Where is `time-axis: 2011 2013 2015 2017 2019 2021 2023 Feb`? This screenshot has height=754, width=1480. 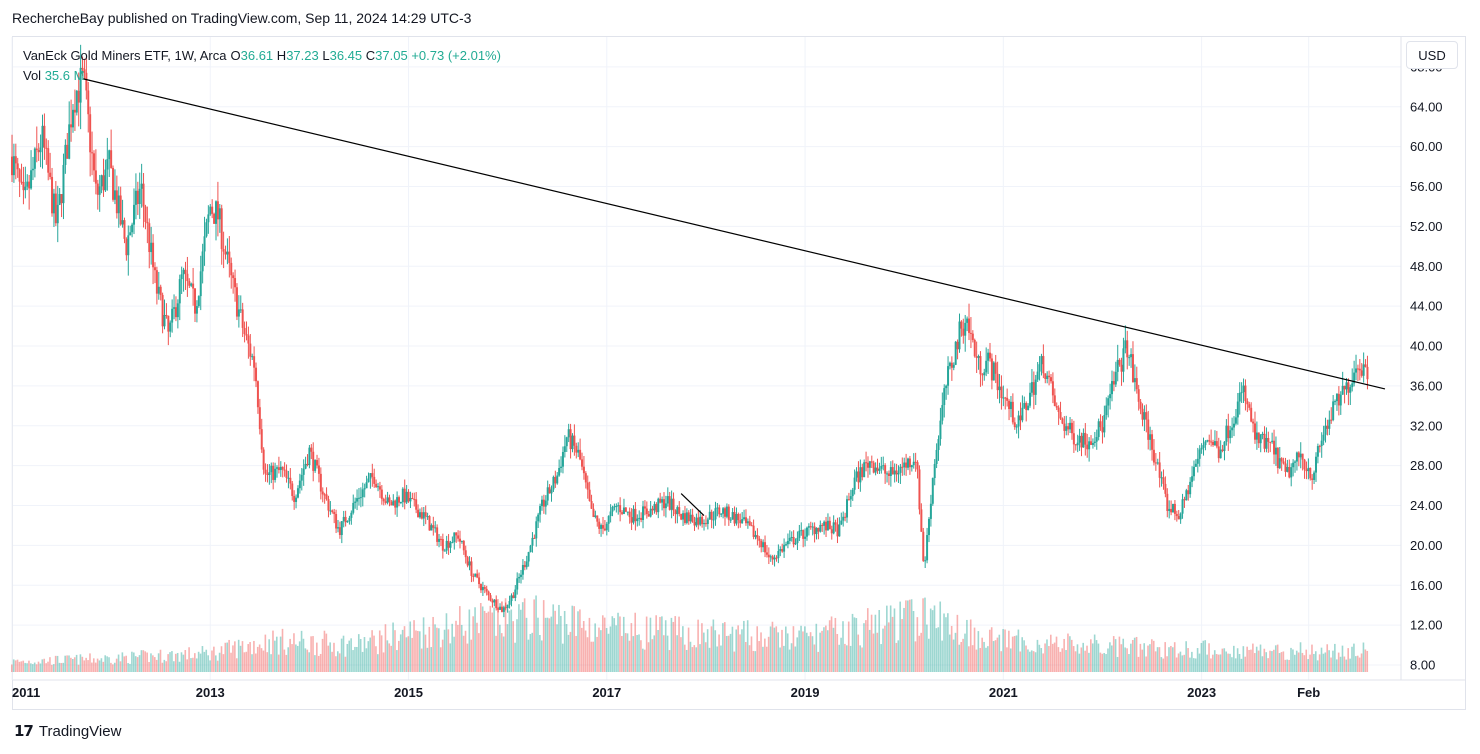
time-axis: 2011 2013 2015 2017 2019 2021 2023 Feb is located at coordinates (666, 692).